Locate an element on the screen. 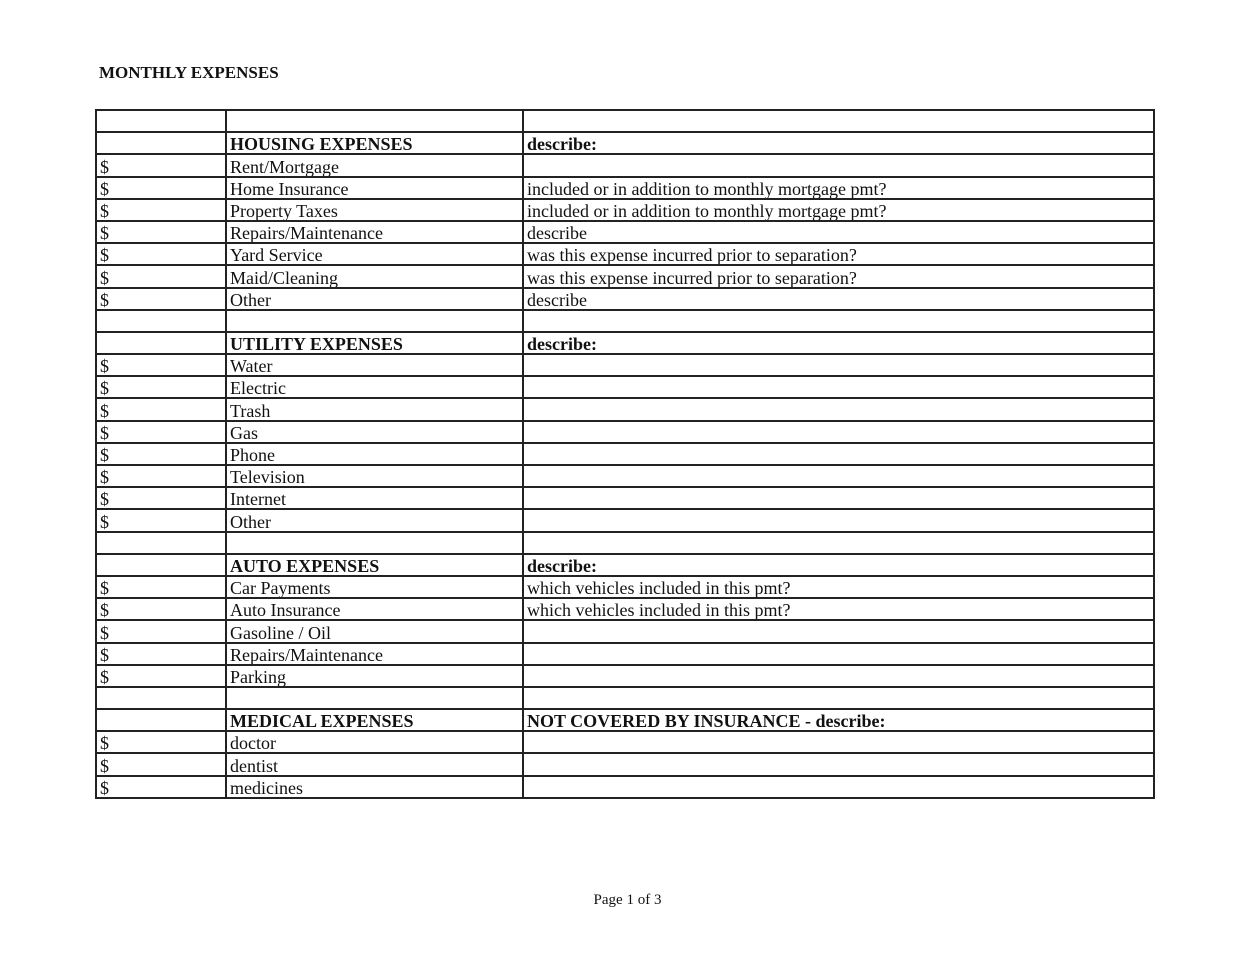  item-cell: Electric is located at coordinates (374, 387).